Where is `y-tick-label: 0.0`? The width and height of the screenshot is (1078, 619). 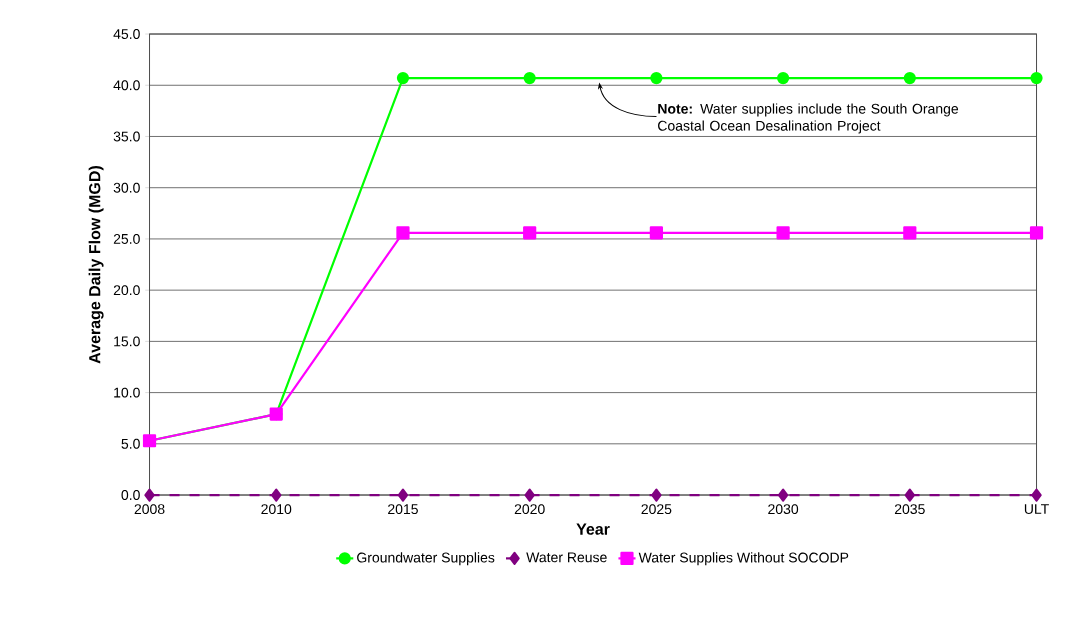 y-tick-label: 0.0 is located at coordinates (130, 495).